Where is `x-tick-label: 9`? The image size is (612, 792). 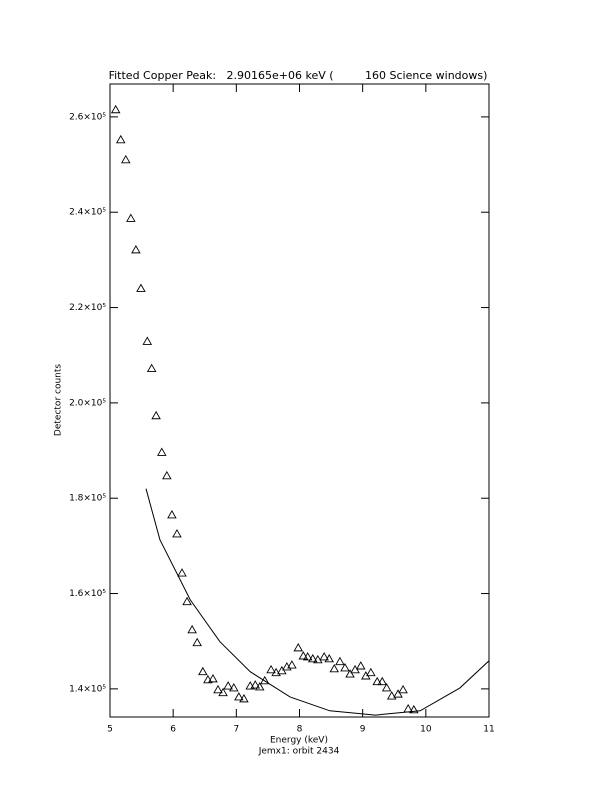
x-tick-label: 9 is located at coordinates (363, 730).